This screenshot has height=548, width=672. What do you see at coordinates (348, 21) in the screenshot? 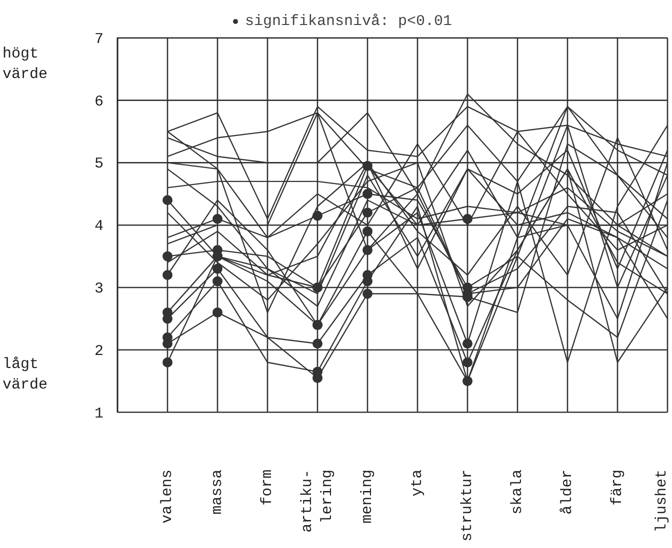
I see `legend-label: signifikansnivå: p<0.01` at bounding box center [348, 21].